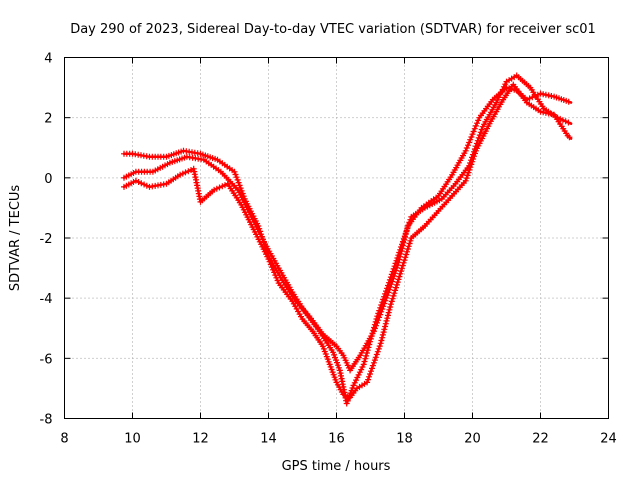  Describe the element at coordinates (64, 439) in the screenshot. I see `x-tick-label: 8` at that location.